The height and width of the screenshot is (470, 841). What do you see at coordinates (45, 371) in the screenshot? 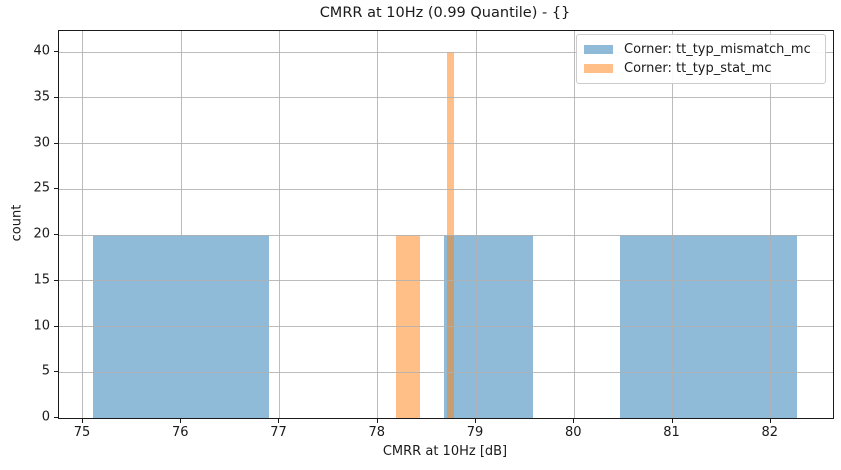
I see `y-tick-label: 5` at bounding box center [45, 371].